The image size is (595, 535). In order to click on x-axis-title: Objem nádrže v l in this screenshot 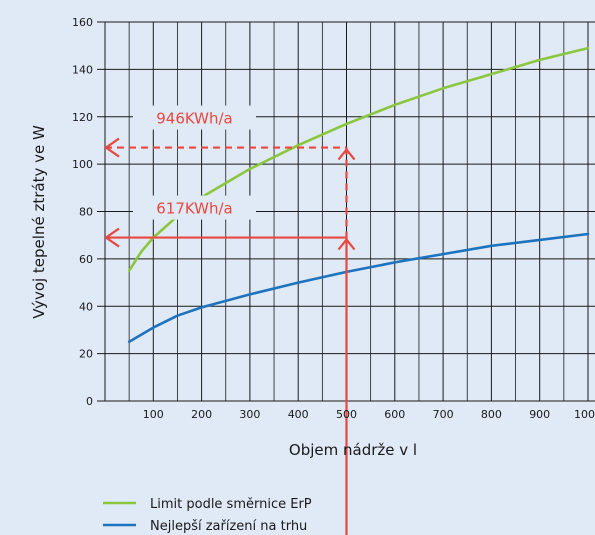, I will do `click(353, 450)`.